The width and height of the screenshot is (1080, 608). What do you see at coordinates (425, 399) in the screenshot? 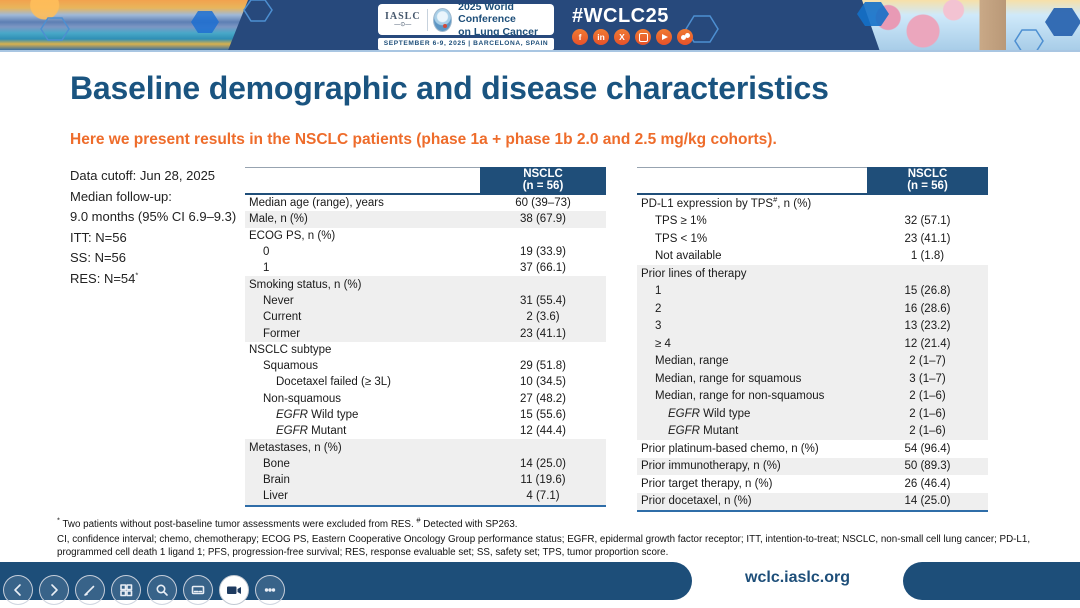
I see `table-row: Non-squamous 27 (48.2)` at bounding box center [425, 399].